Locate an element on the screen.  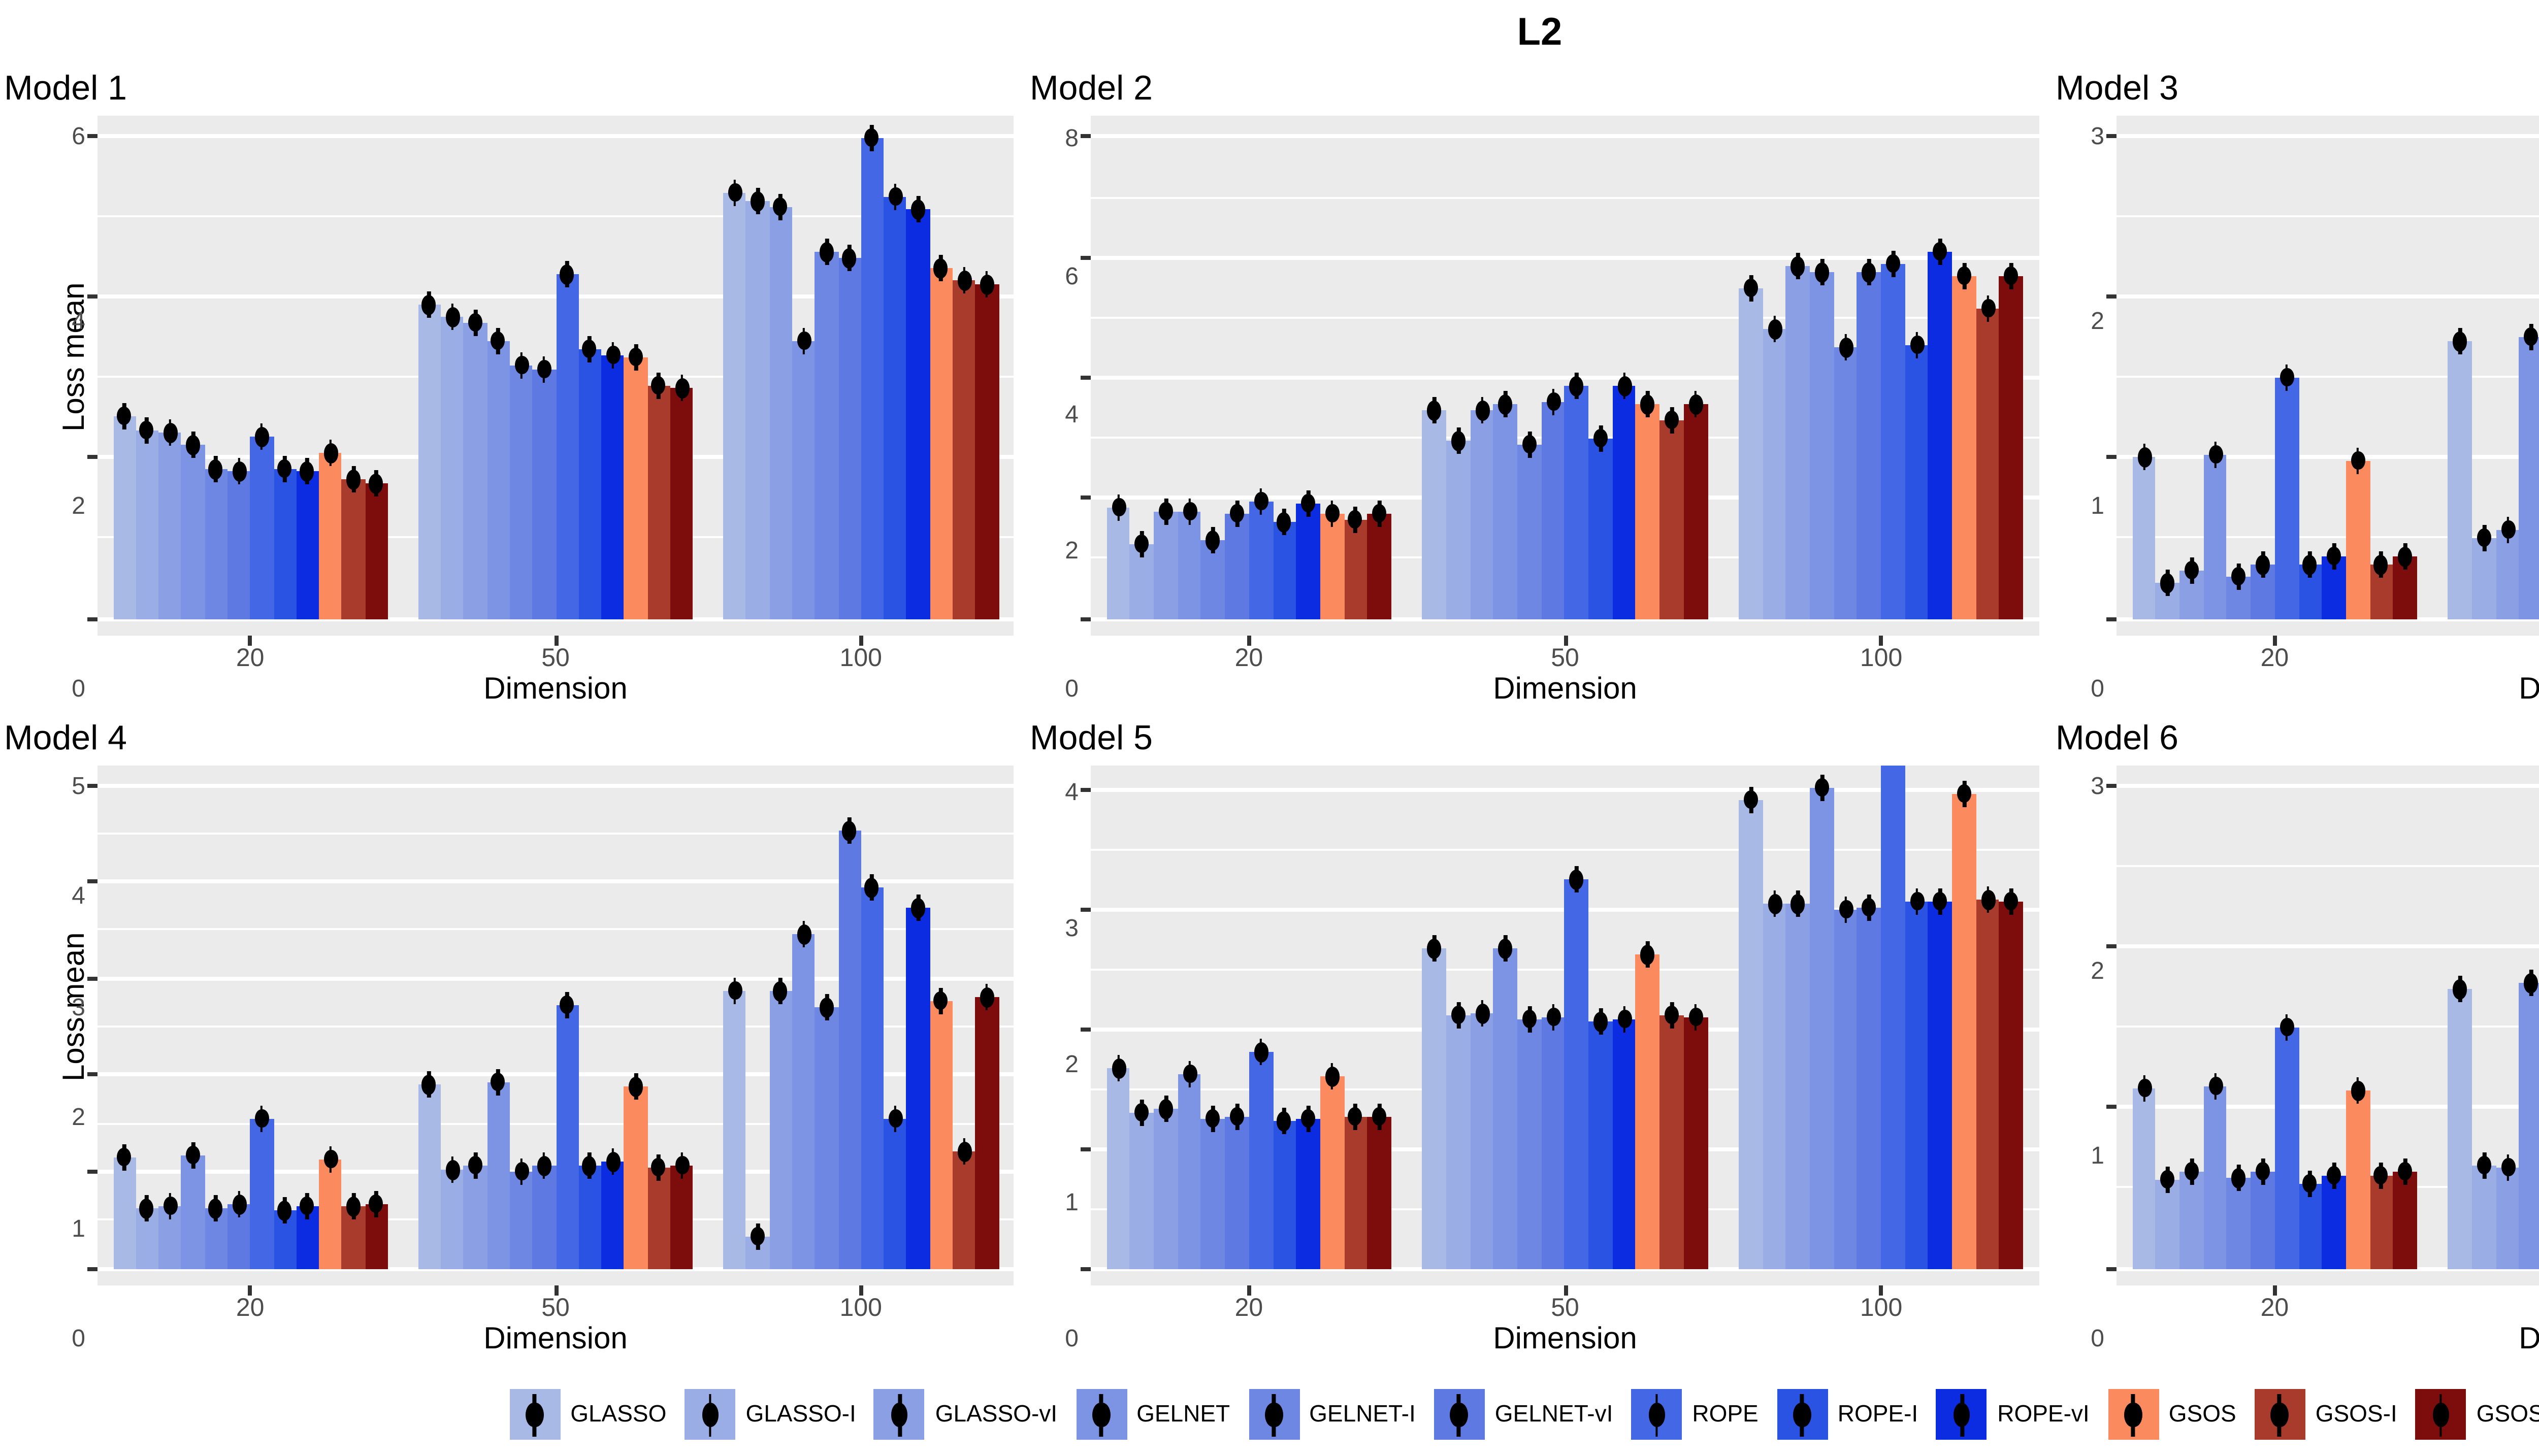
y-axis-tick-labels: 0 1 2 3 4 5 is located at coordinates (67, 1063).